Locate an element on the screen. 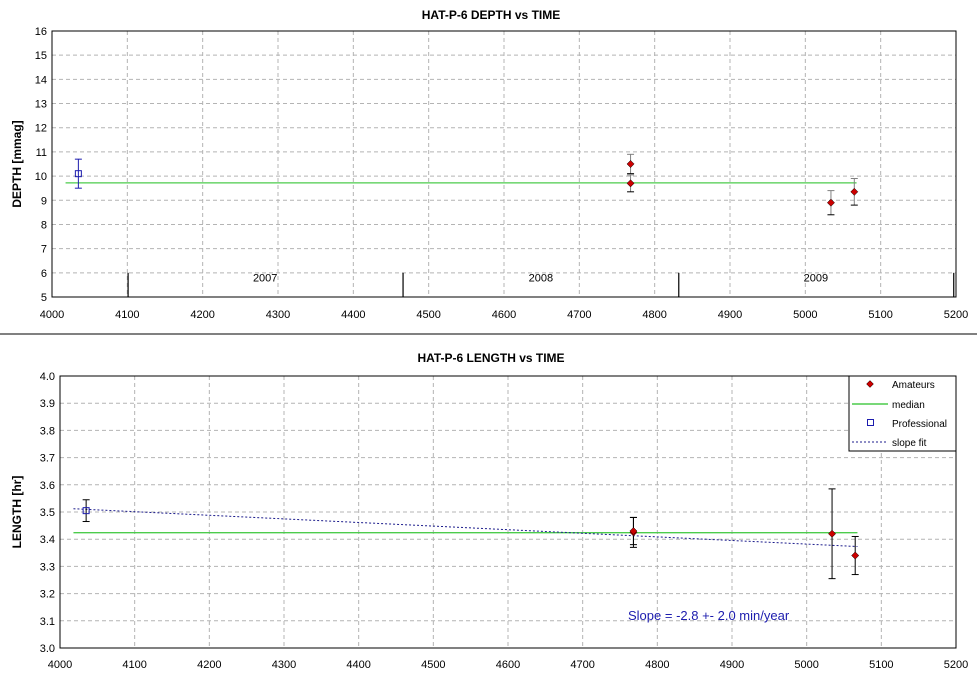 The height and width of the screenshot is (682, 977). depth-x-tick-label: 4200 is located at coordinates (202, 315).